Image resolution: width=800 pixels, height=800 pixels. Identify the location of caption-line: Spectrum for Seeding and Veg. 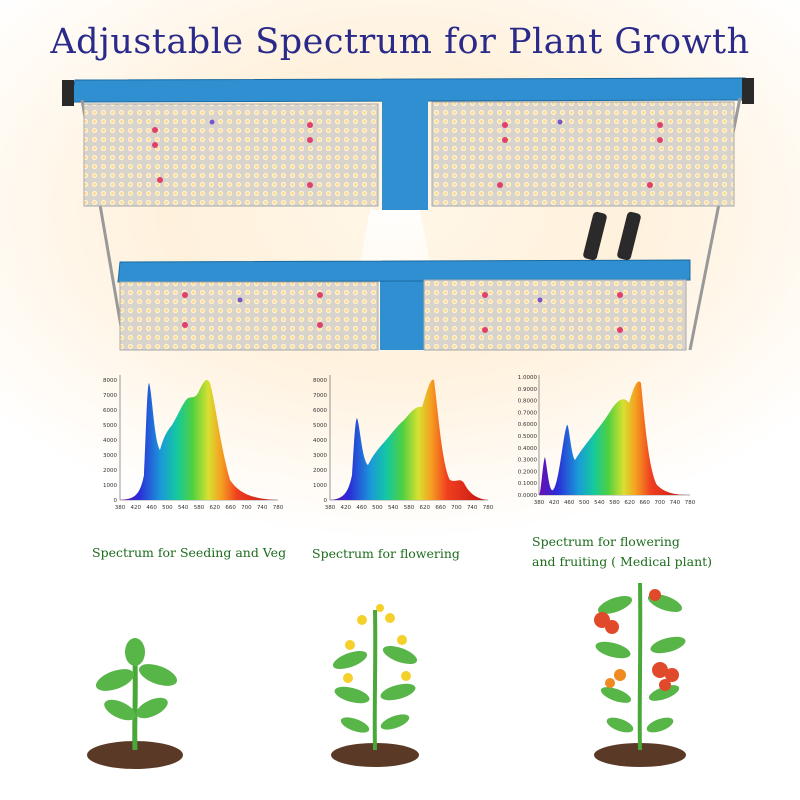
(189, 552).